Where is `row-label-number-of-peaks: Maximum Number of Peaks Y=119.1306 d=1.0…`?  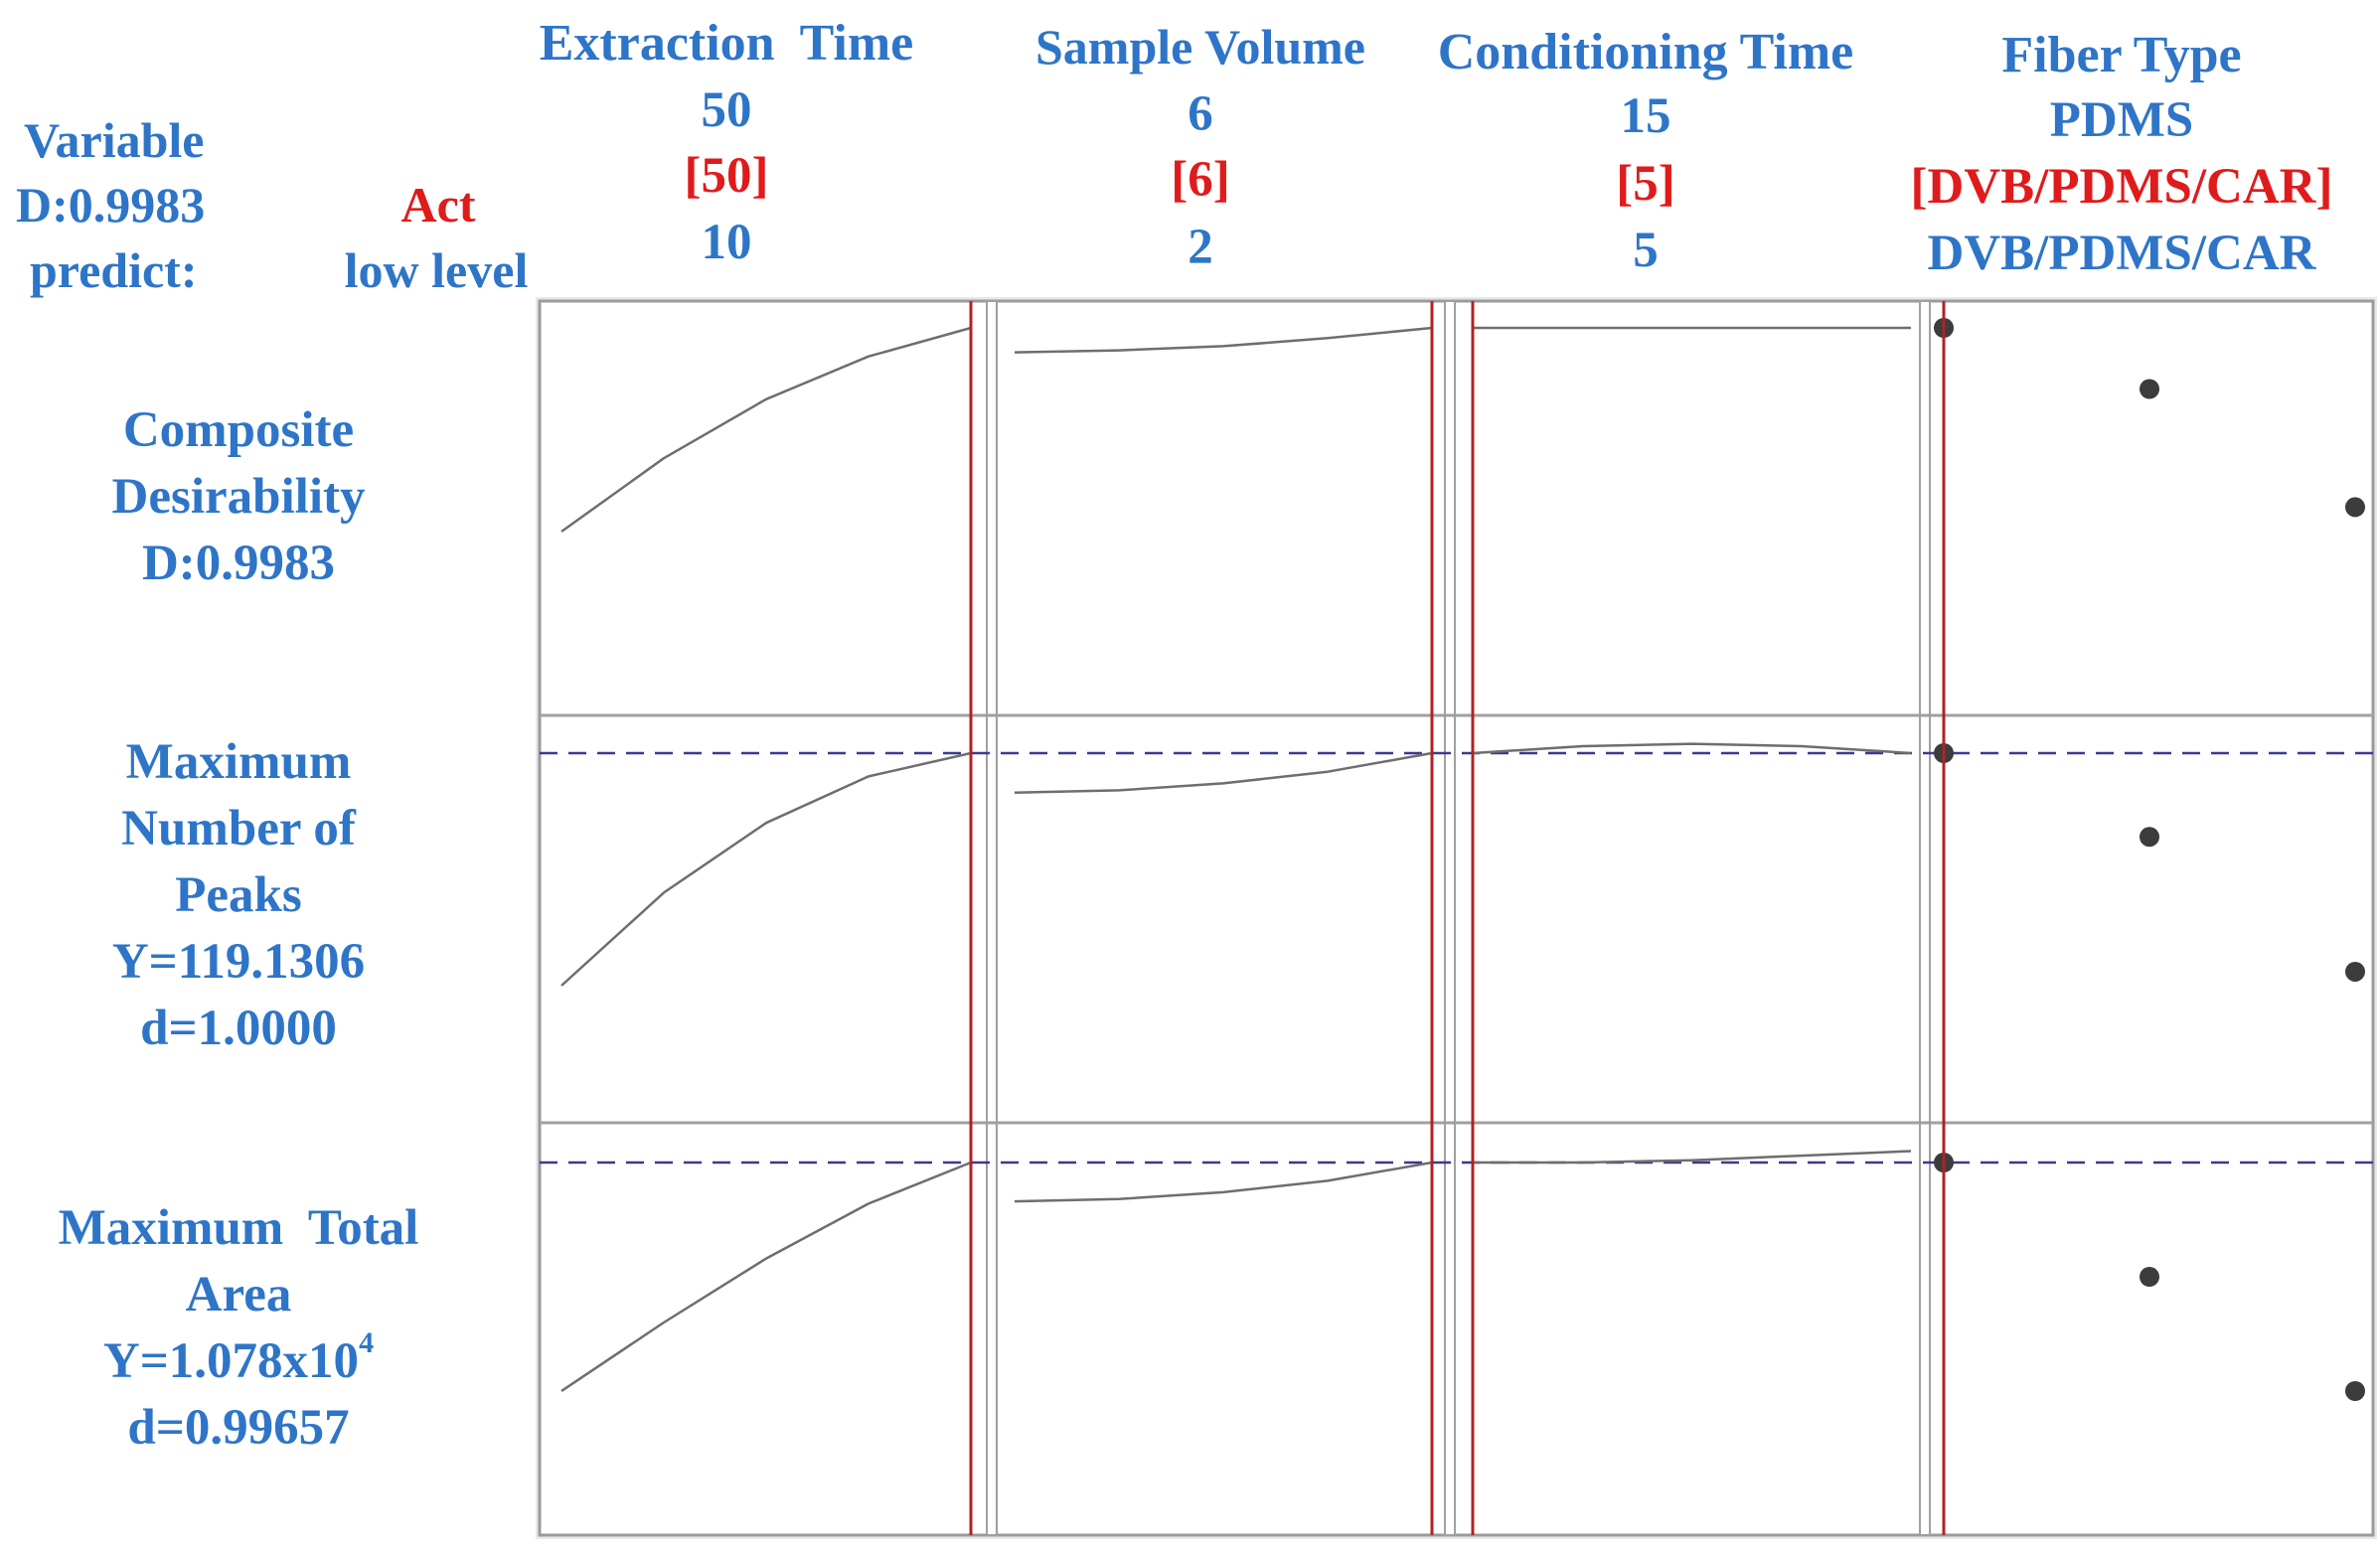 row-label-number-of-peaks: Maximum Number of Peaks Y=119.1306 d=1.0… is located at coordinates (238, 895).